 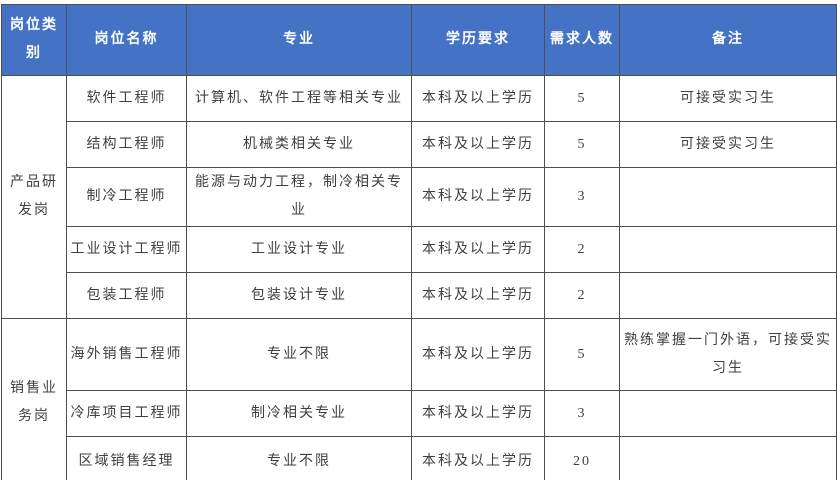 I want to click on position-name-cell: 结构工程师, so click(x=126, y=144).